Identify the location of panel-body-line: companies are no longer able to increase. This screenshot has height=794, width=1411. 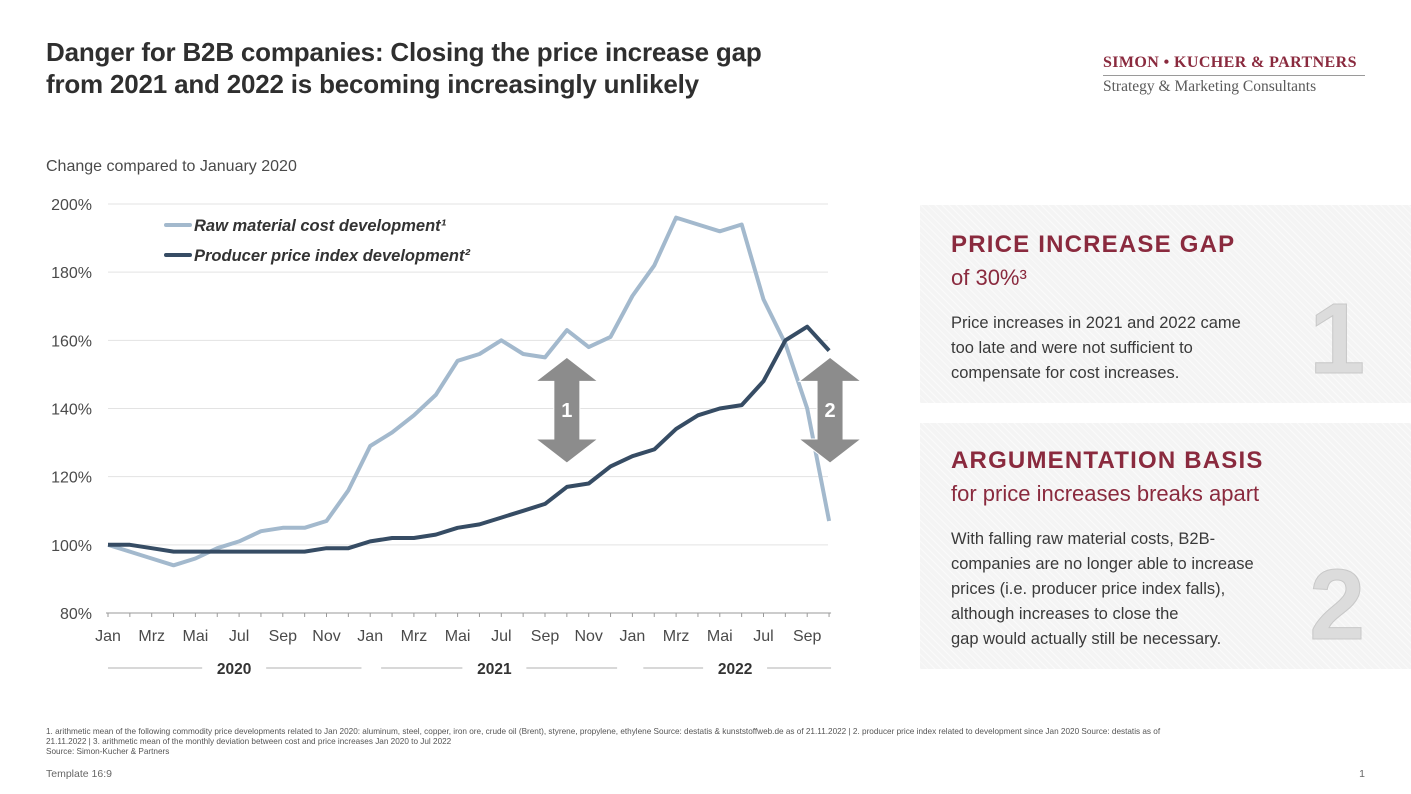
(1102, 564).